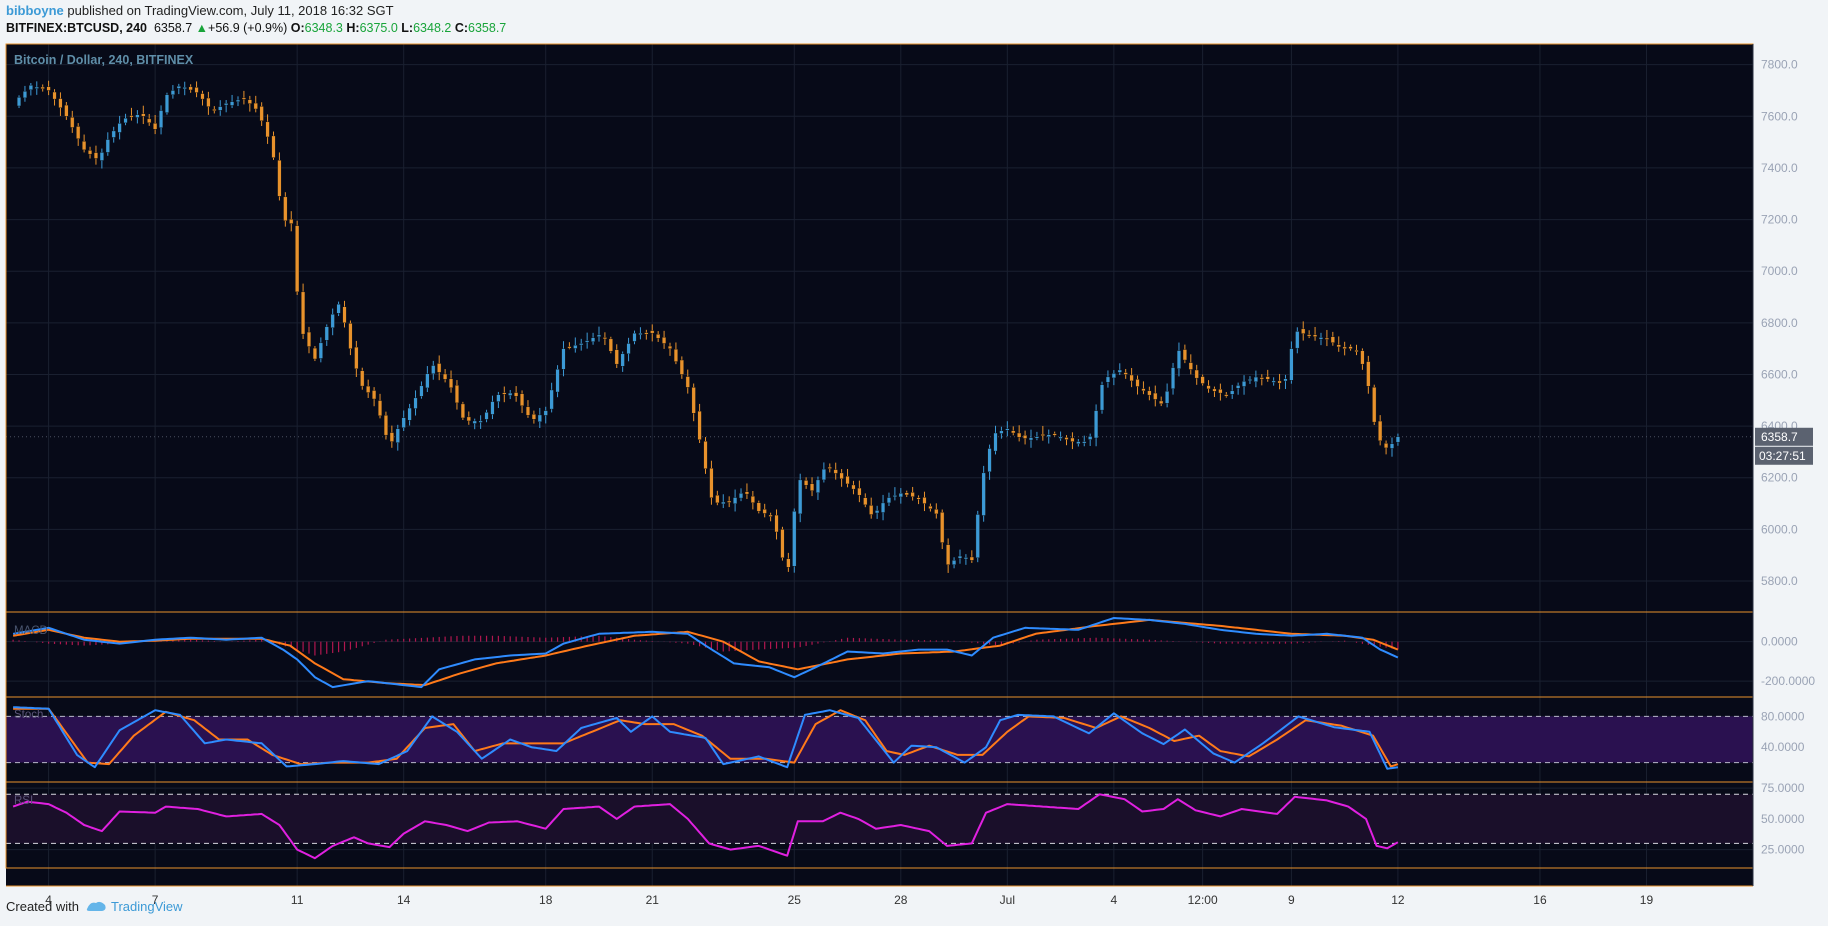 The image size is (1828, 926). I want to click on author-name: bibboyne, so click(35, 10).